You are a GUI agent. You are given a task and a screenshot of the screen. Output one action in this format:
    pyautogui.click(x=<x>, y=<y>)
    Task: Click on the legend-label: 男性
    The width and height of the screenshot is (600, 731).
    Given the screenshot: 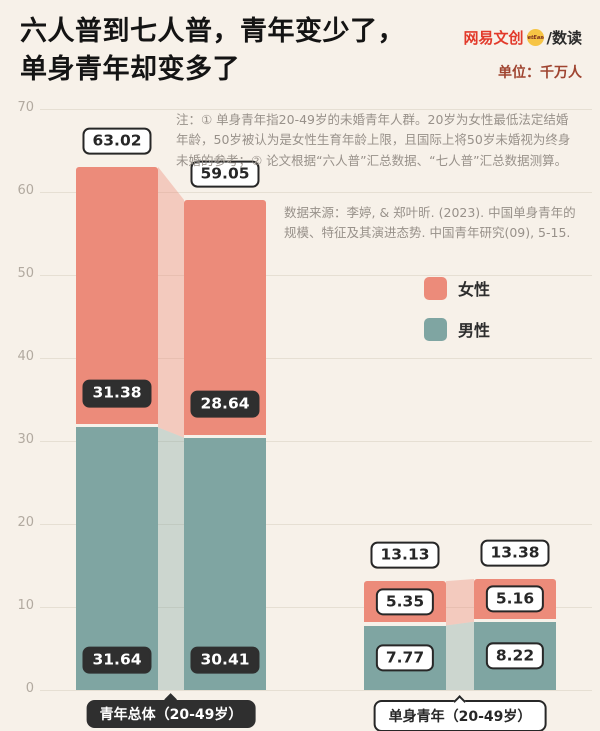 What is the action you would take?
    pyautogui.click(x=474, y=330)
    